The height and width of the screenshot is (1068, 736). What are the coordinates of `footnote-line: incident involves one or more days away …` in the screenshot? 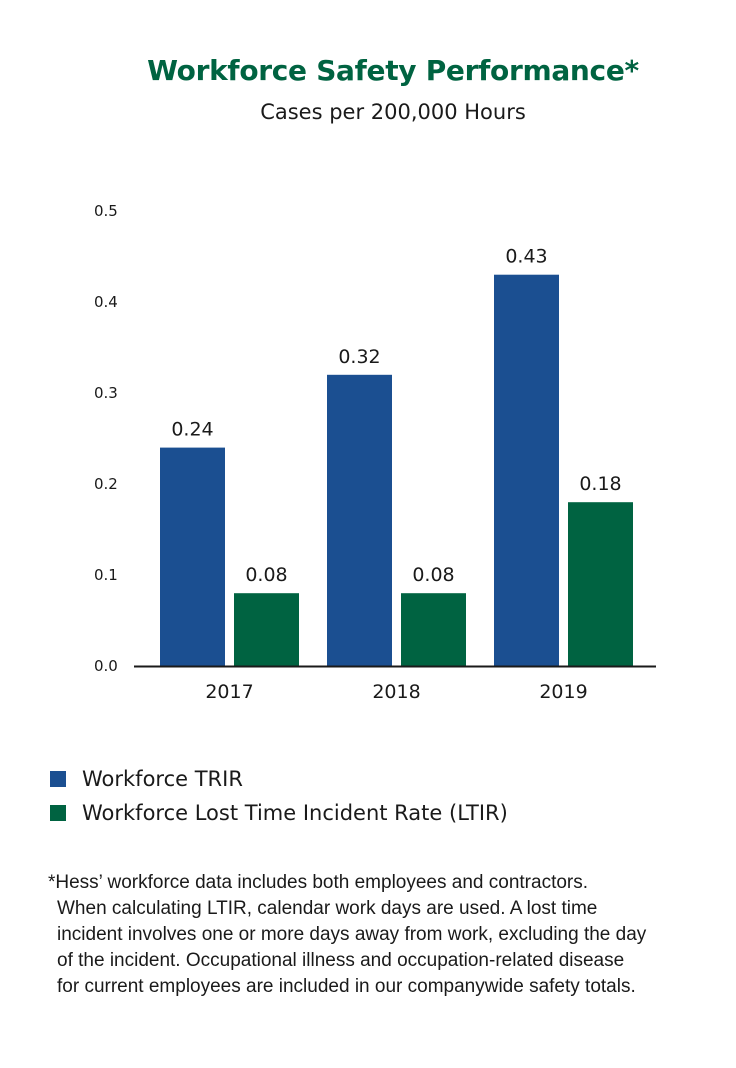 It's located at (352, 934).